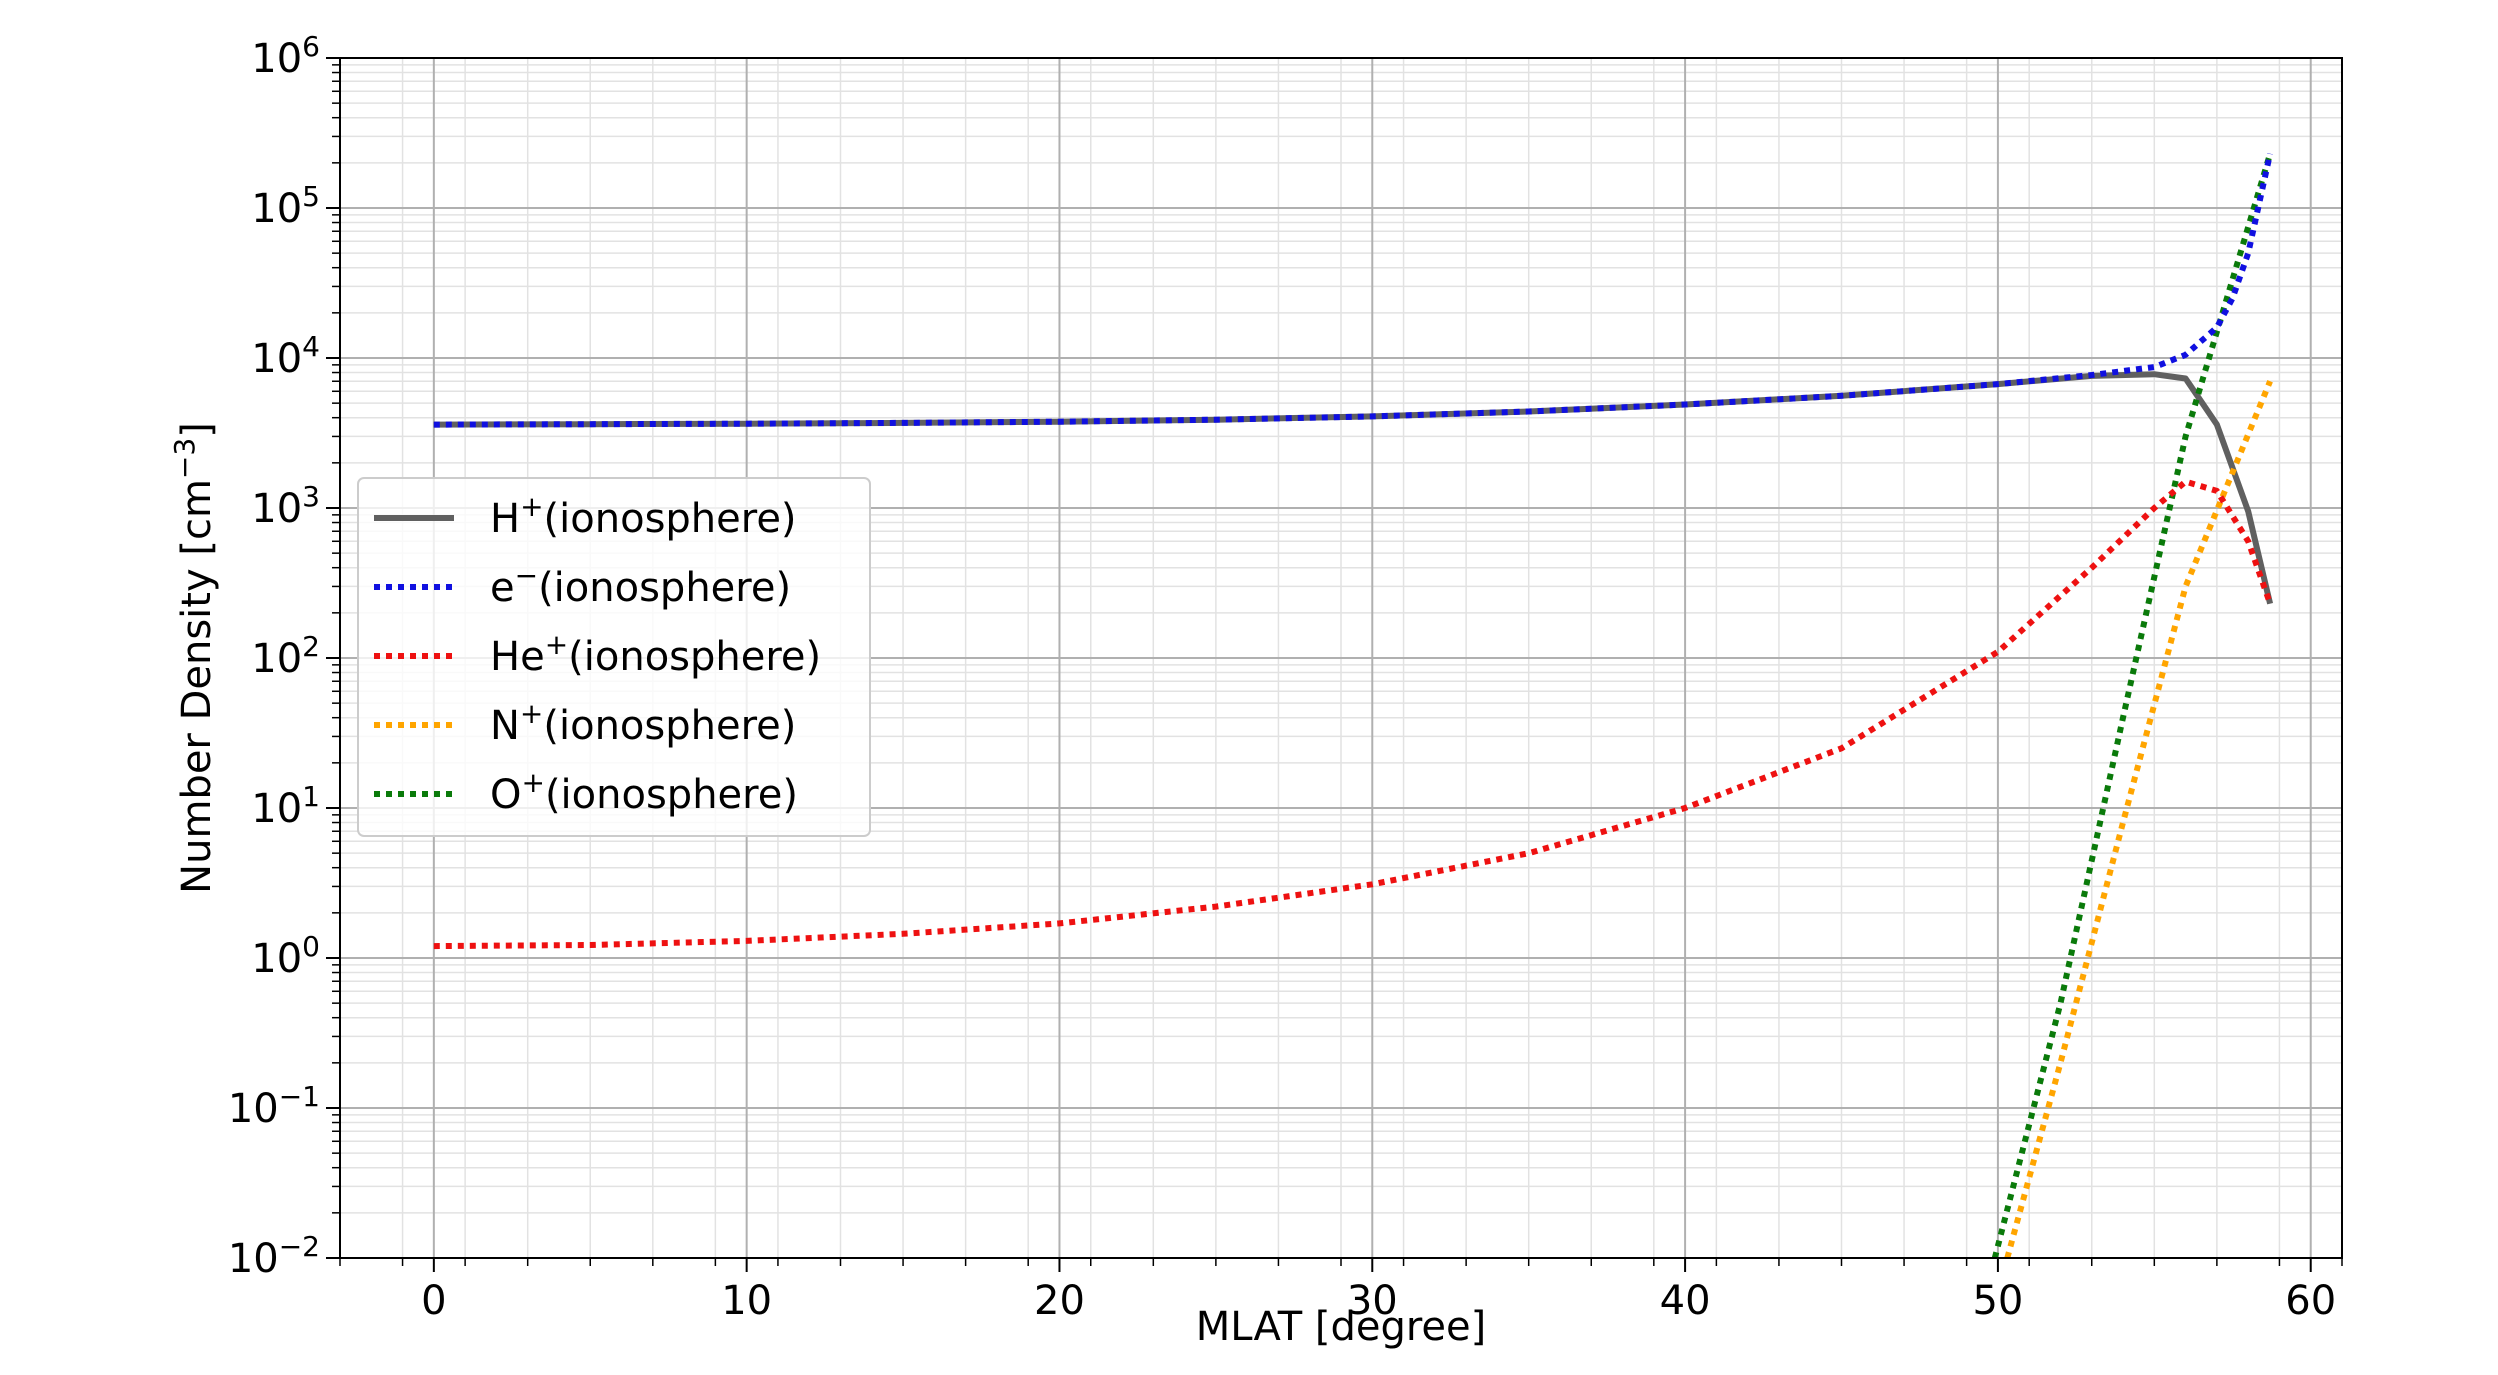 The width and height of the screenshot is (2498, 1375). What do you see at coordinates (505, 795) in the screenshot?
I see `legend-label-name: O` at bounding box center [505, 795].